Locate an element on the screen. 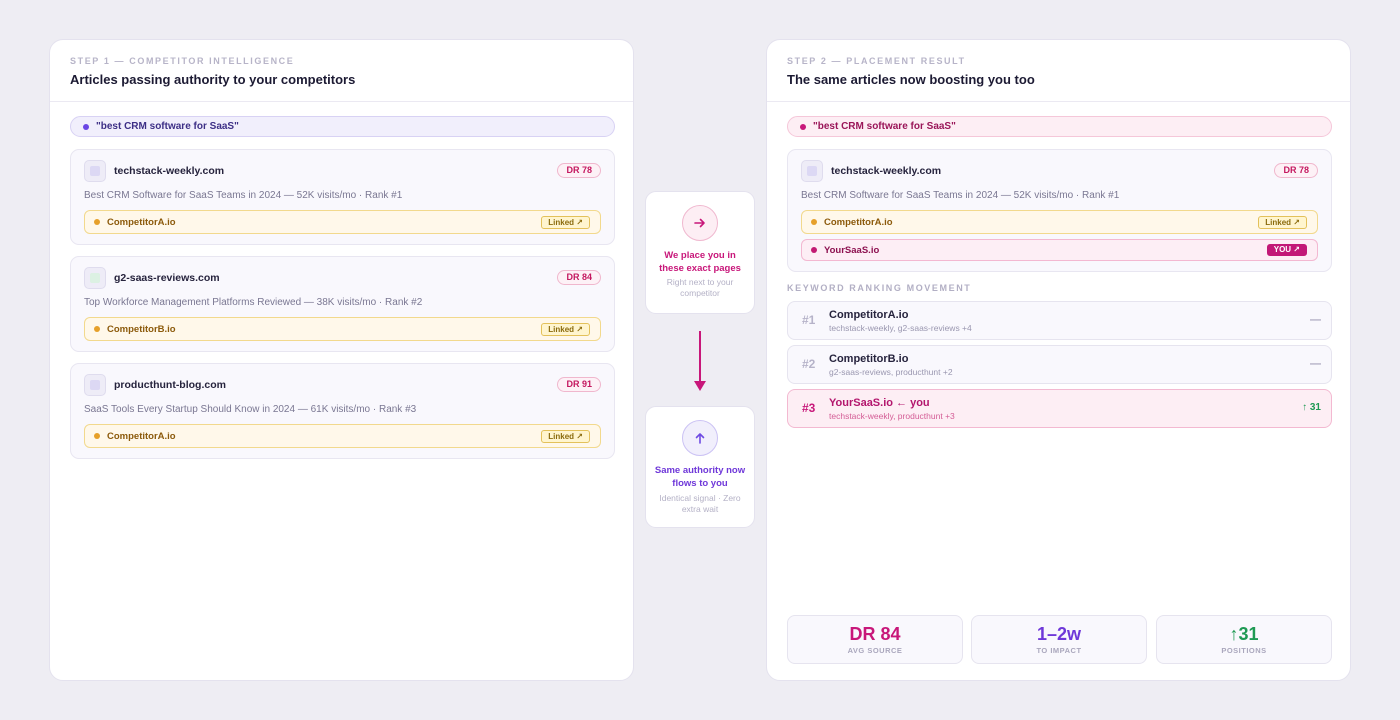 This screenshot has width=1400, height=720. step-label: STEP 1 — COMPETITOR INTELLIGENCE is located at coordinates (182, 61).